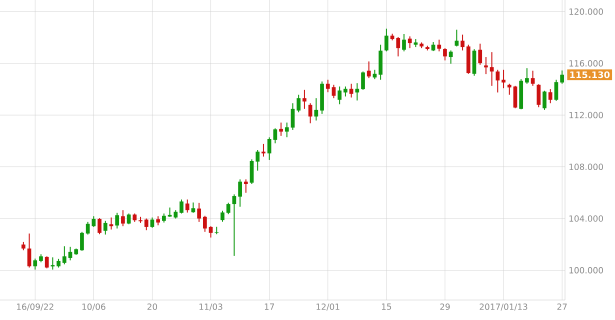 The height and width of the screenshot is (320, 615). Describe the element at coordinates (586, 115) in the screenshot. I see `y-tick-label: 112.000` at that location.